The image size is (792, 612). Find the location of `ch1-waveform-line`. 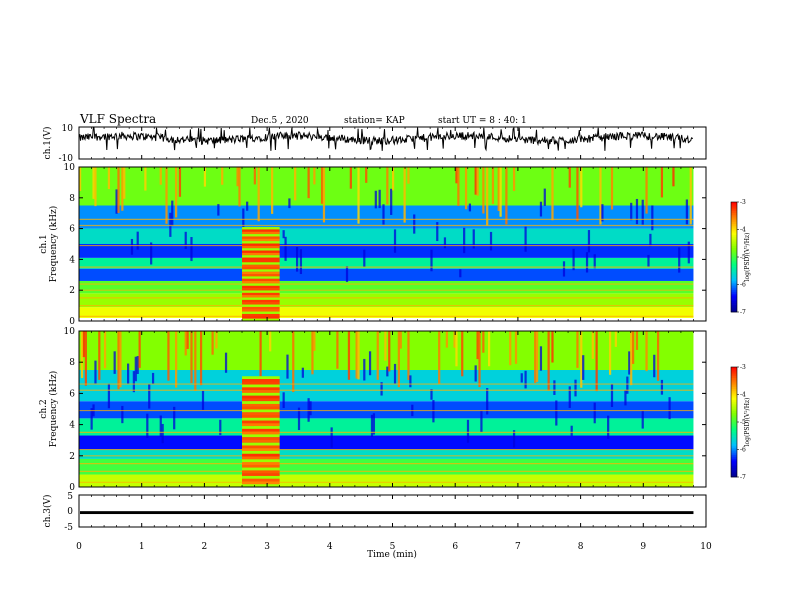

ch1-waveform-line is located at coordinates (386, 139).